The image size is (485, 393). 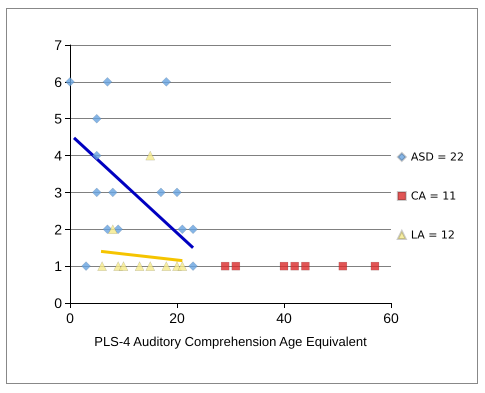 What do you see at coordinates (58, 266) in the screenshot?
I see `y-tick-label: 1` at bounding box center [58, 266].